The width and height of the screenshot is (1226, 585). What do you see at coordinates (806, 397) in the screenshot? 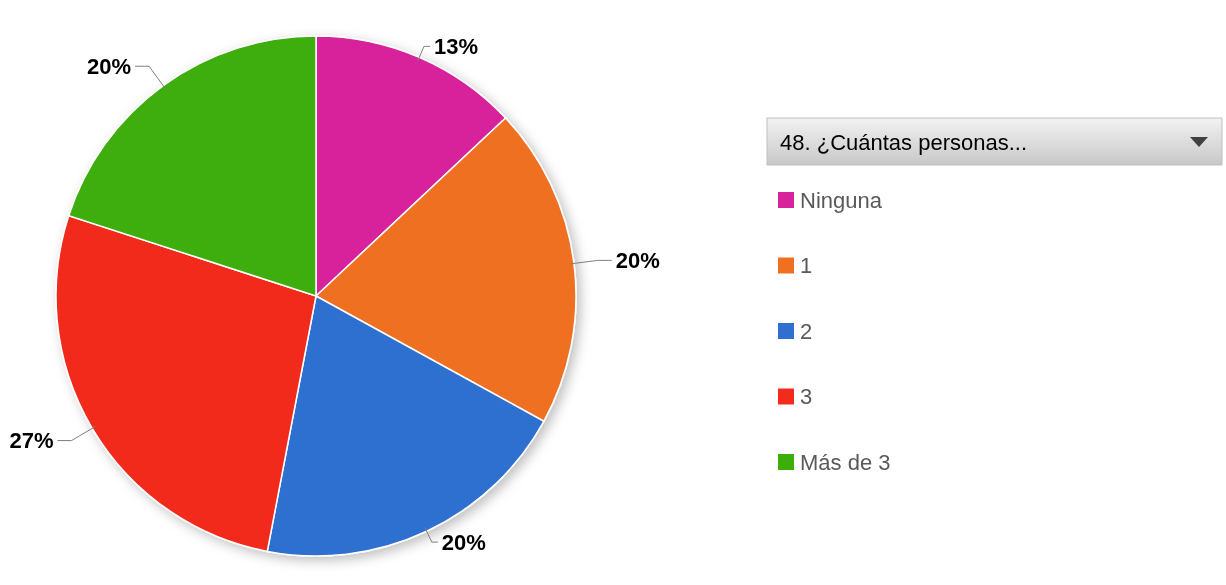
I see `legend-label: 3` at bounding box center [806, 397].